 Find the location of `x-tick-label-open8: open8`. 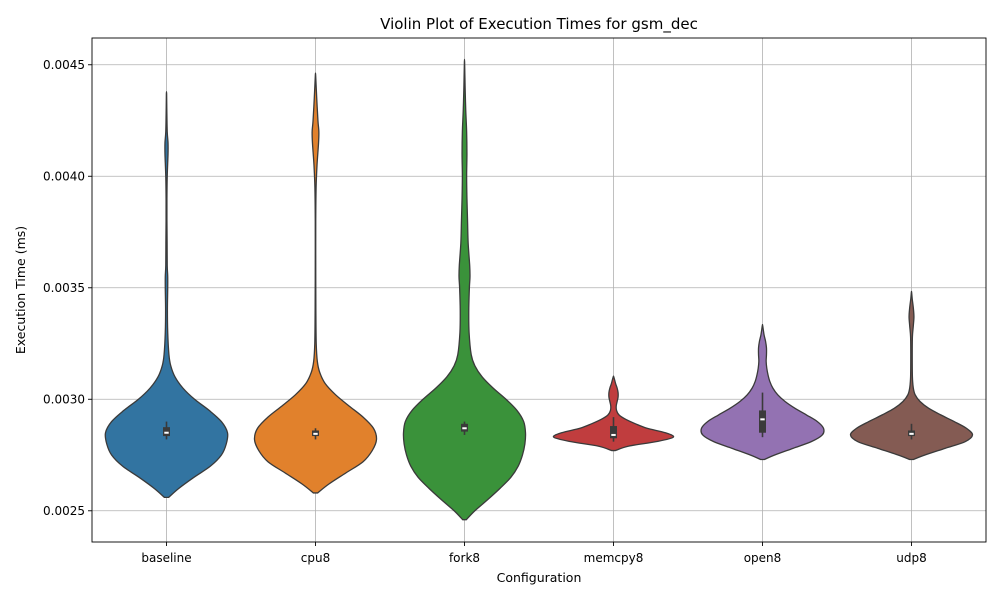

x-tick-label-open8: open8 is located at coordinates (763, 558).